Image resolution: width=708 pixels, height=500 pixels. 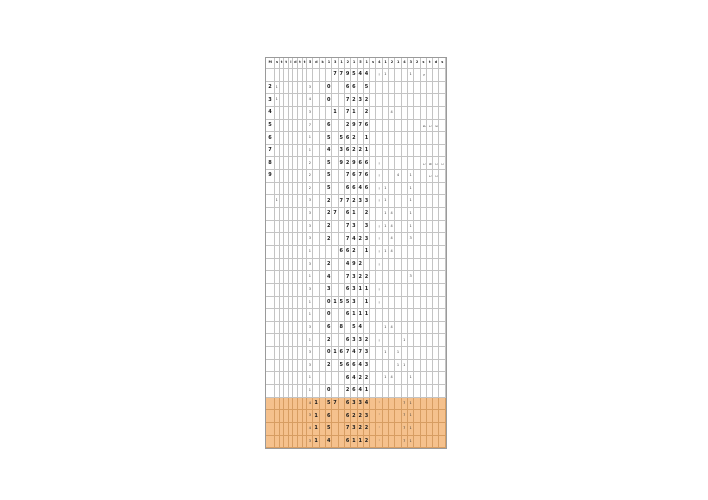 What do you see at coordinates (404, 63) in the screenshot?
I see `column-header: 4` at bounding box center [404, 63].